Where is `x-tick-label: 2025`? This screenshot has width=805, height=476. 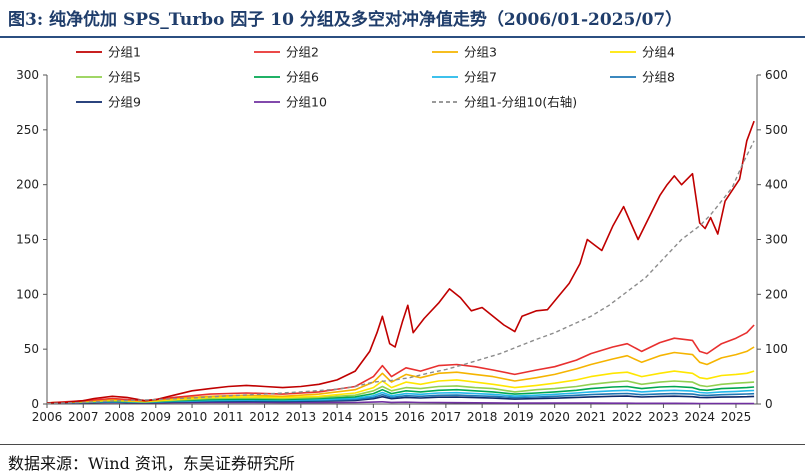
x-tick-label: 2025 is located at coordinates (736, 417).